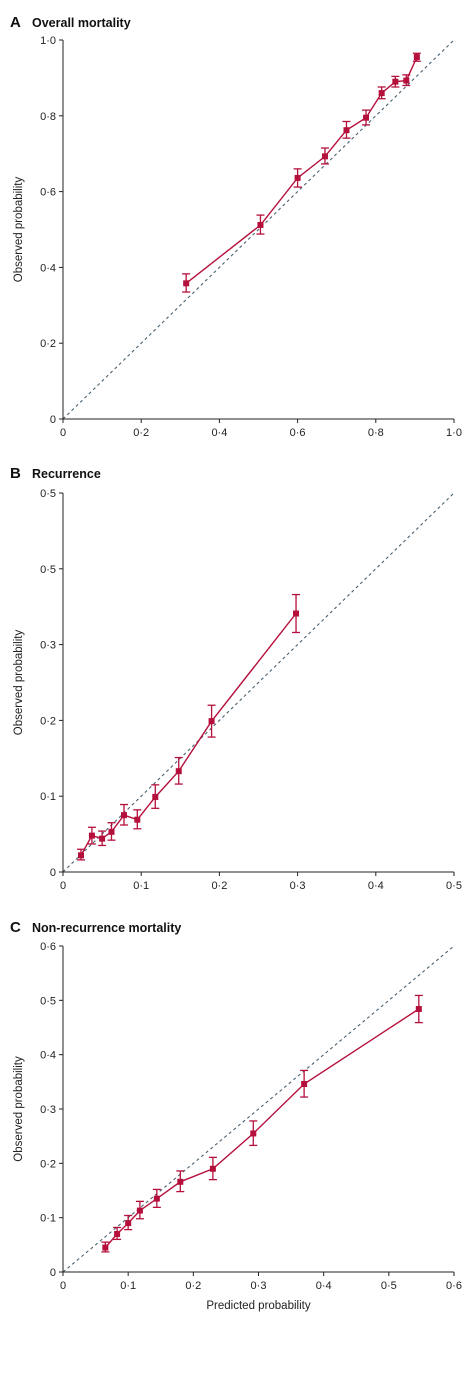 The height and width of the screenshot is (1379, 474). Describe the element at coordinates (48, 41) in the screenshot. I see `y-tick-label: 1·0` at that location.